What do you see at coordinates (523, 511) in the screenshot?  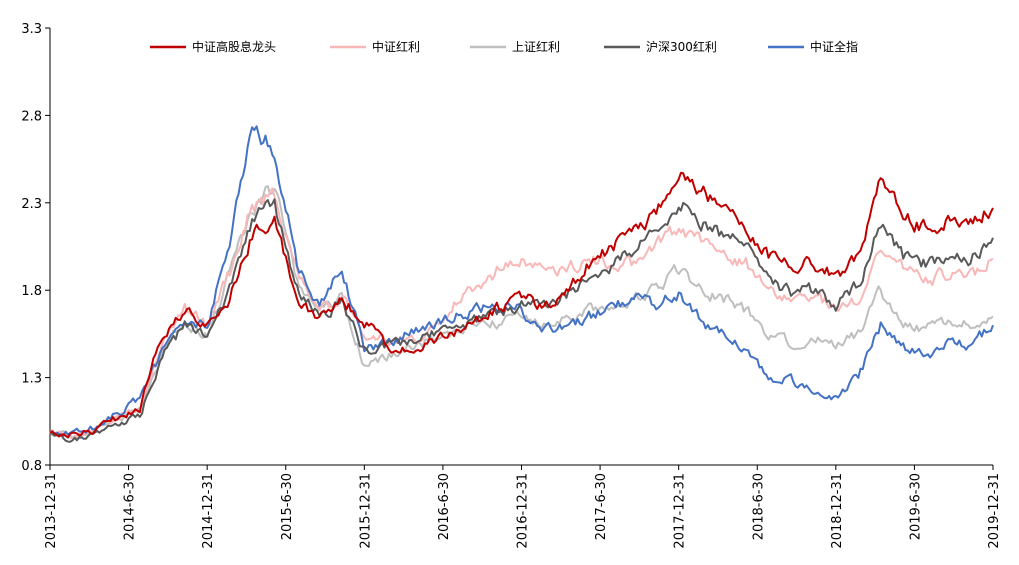 I see `x-tick-label: 2016-12-31` at bounding box center [523, 511].